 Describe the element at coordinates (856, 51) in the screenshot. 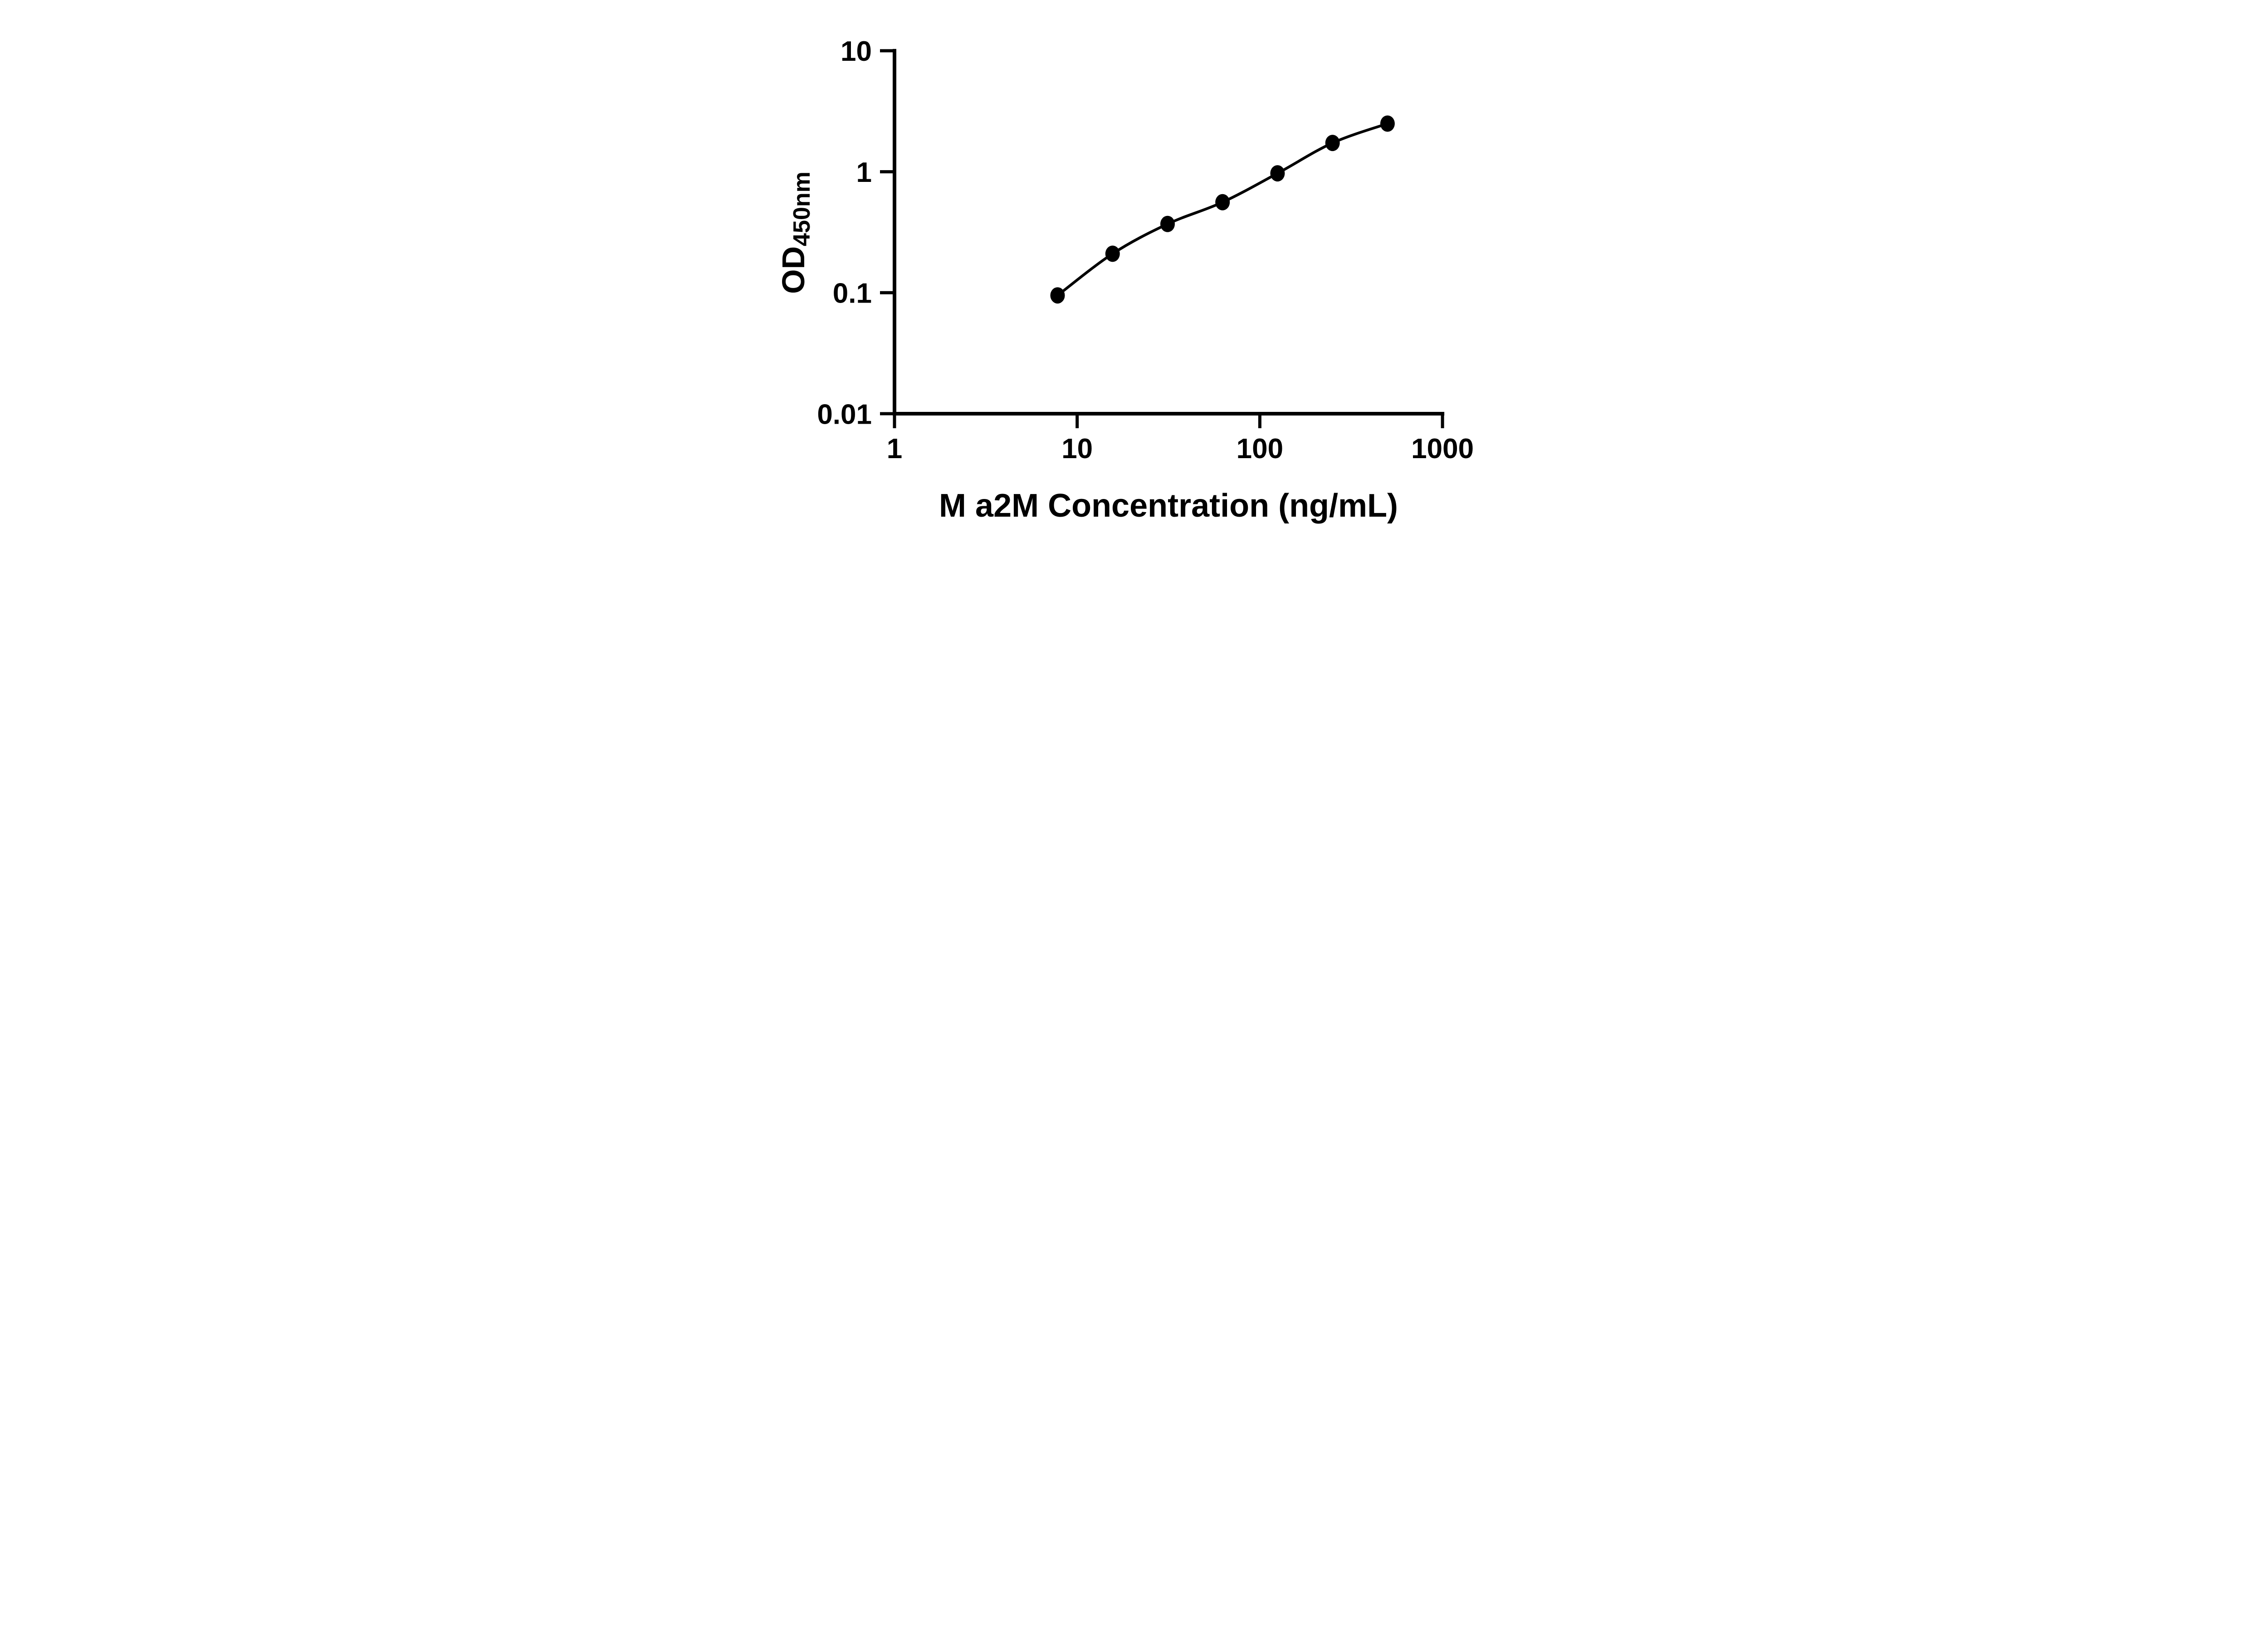

I see `y-tick-label: 10` at that location.